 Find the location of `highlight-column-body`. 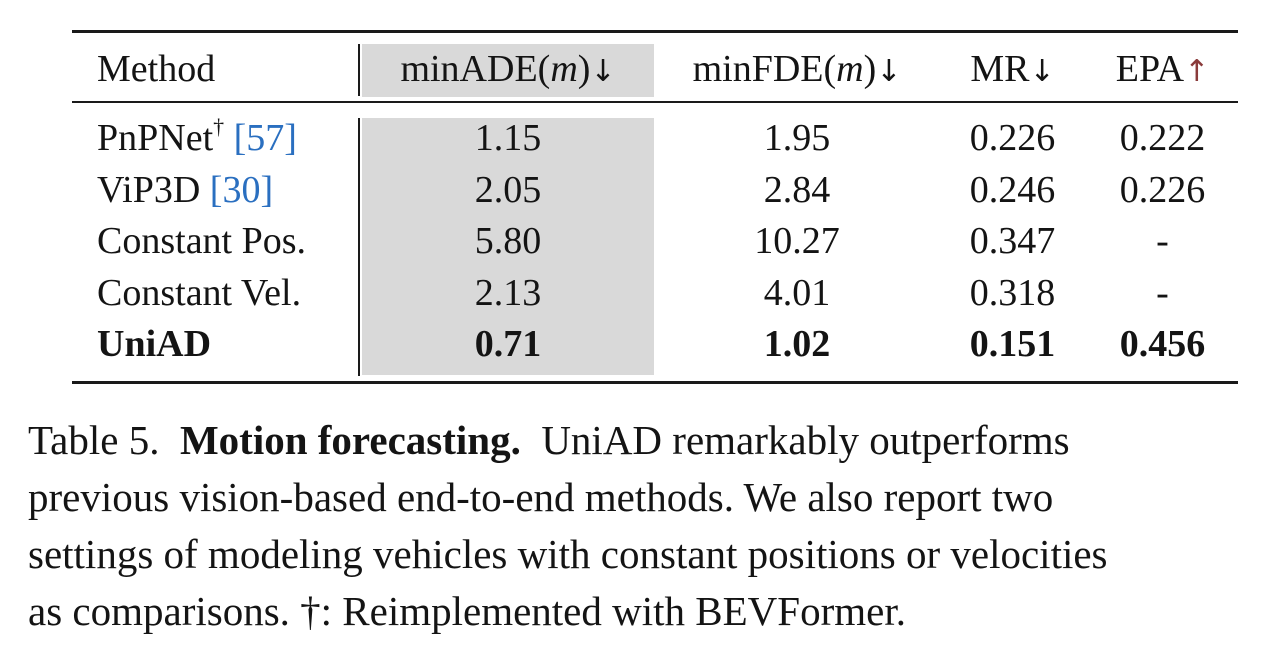

highlight-column-body is located at coordinates (508, 246).